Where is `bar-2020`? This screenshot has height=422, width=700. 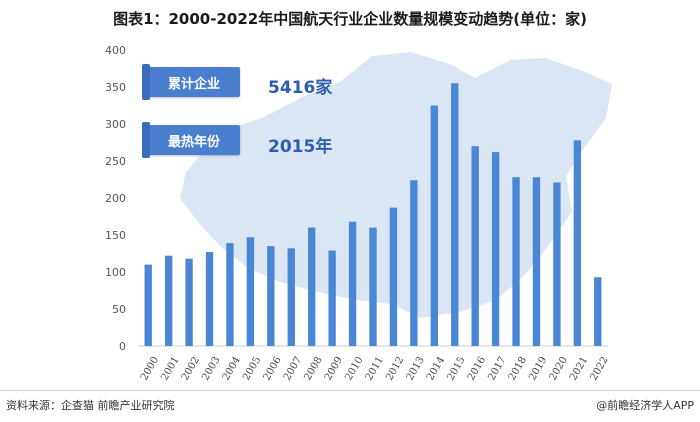
bar-2020 is located at coordinates (557, 264).